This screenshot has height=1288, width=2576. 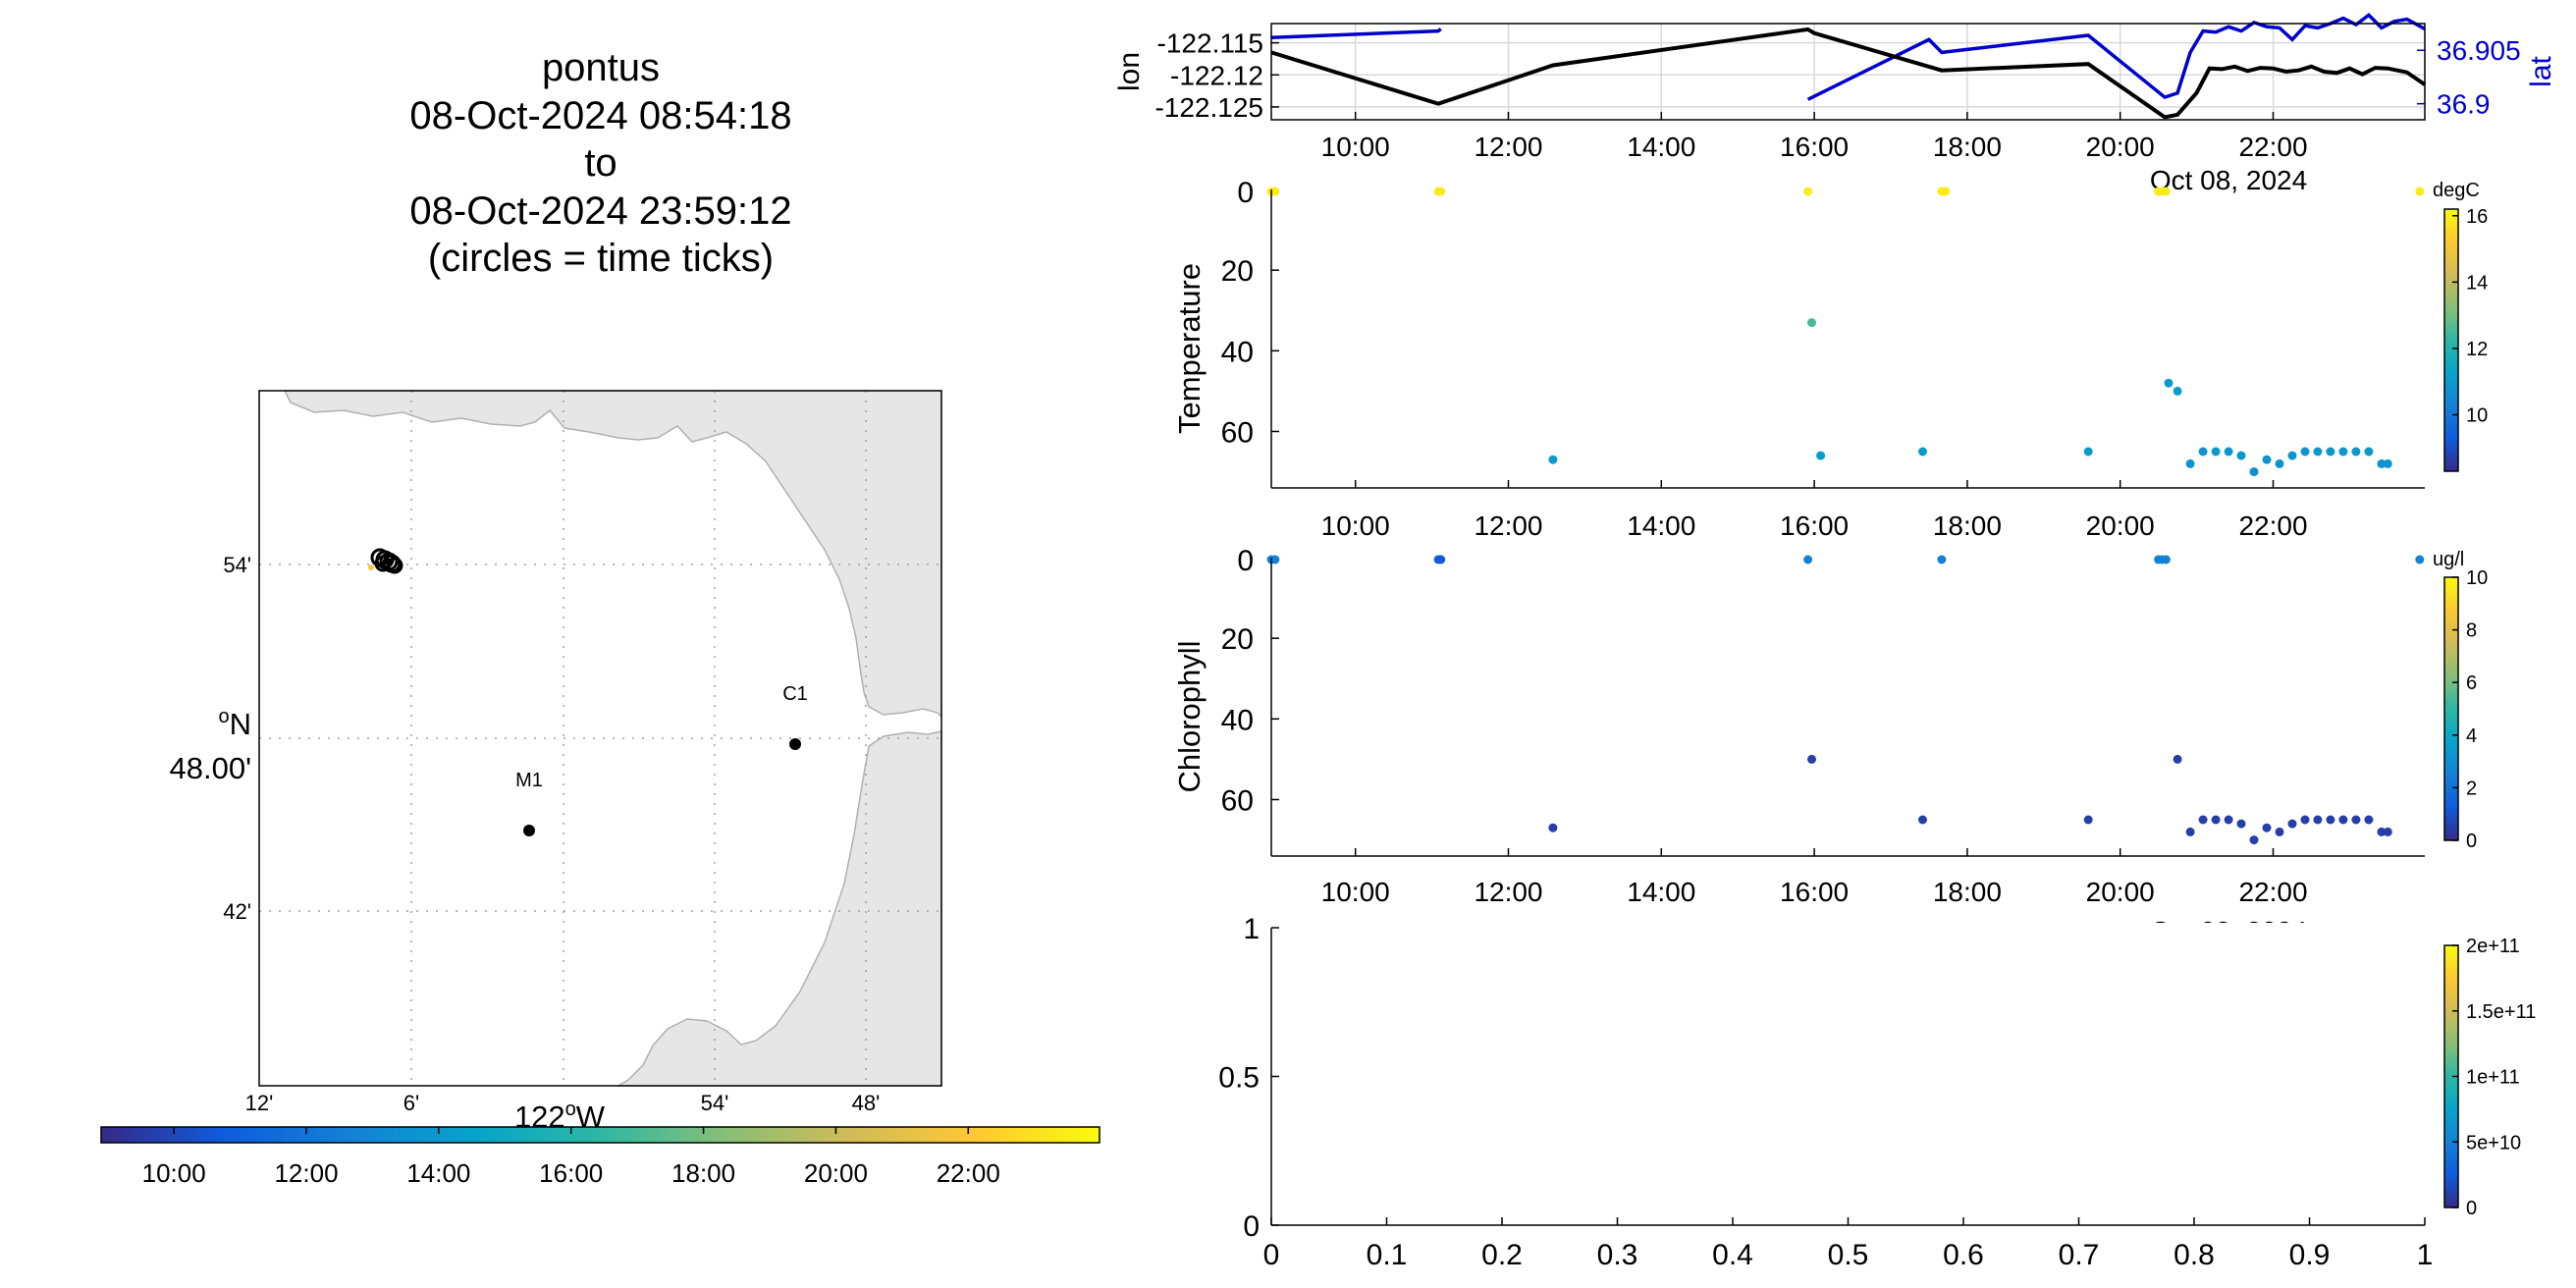 What do you see at coordinates (715, 1103) in the screenshot?
I see `map-lon-tick-54: 54'` at bounding box center [715, 1103].